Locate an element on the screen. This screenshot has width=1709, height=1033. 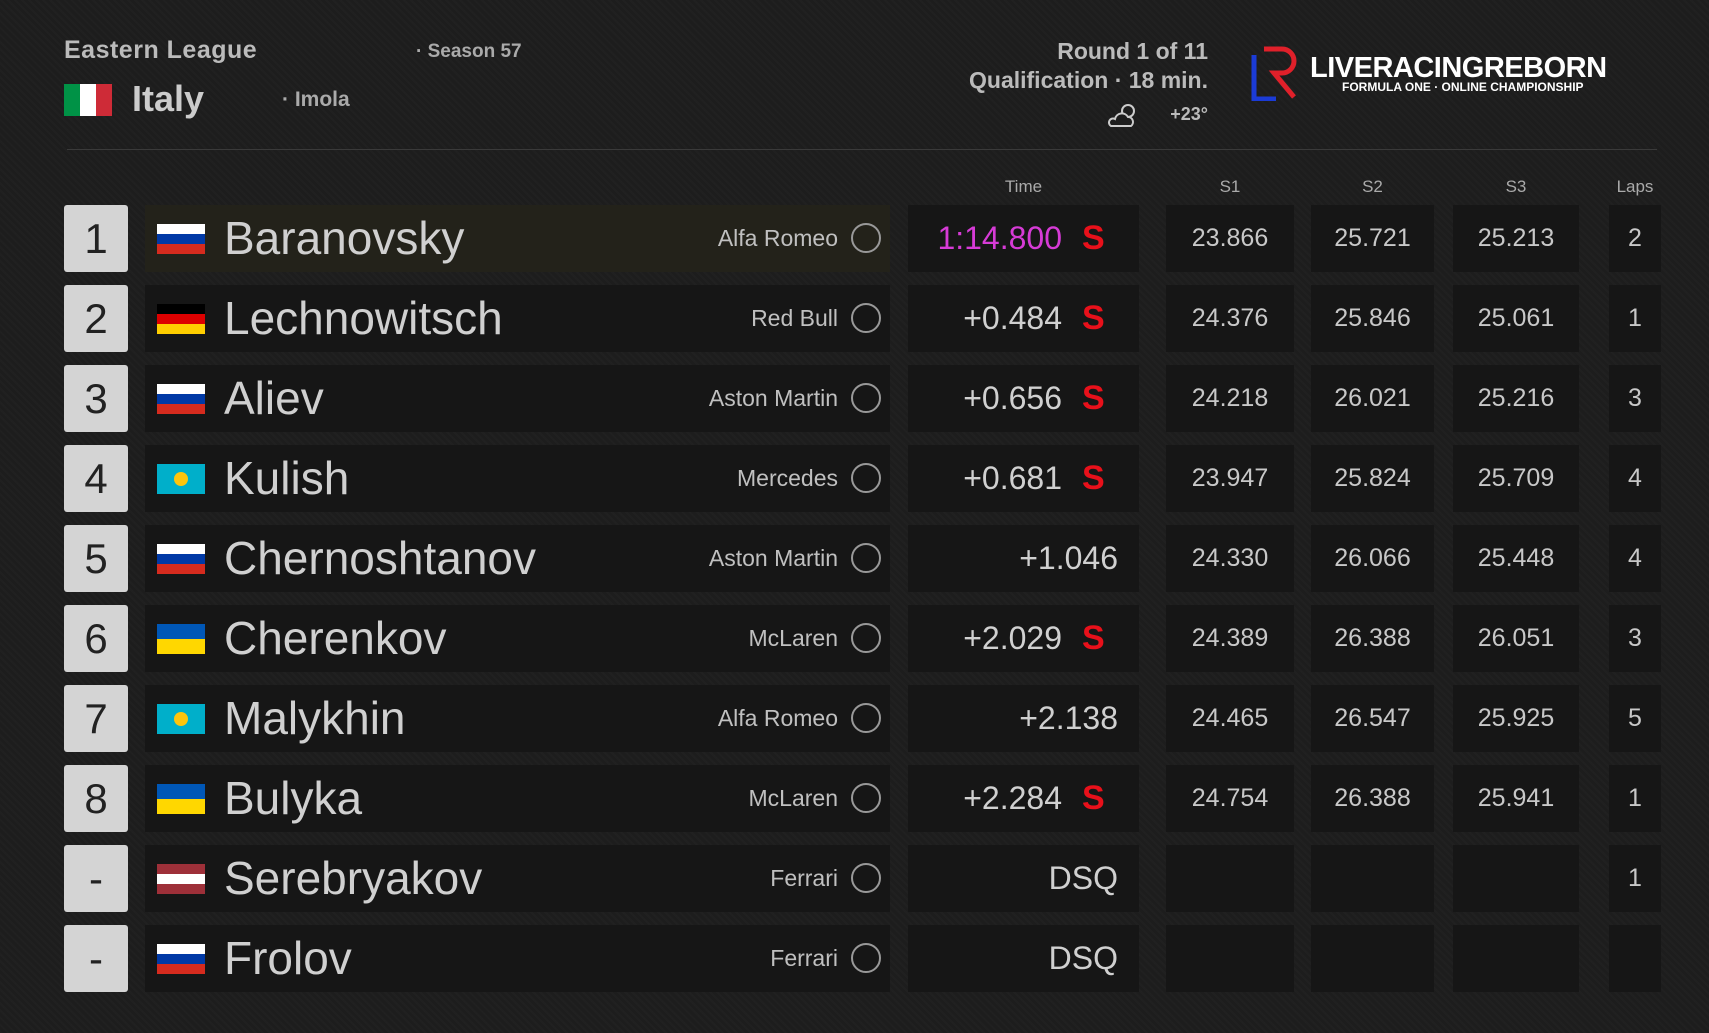
sector-time: 23.866 is located at coordinates (1230, 238).